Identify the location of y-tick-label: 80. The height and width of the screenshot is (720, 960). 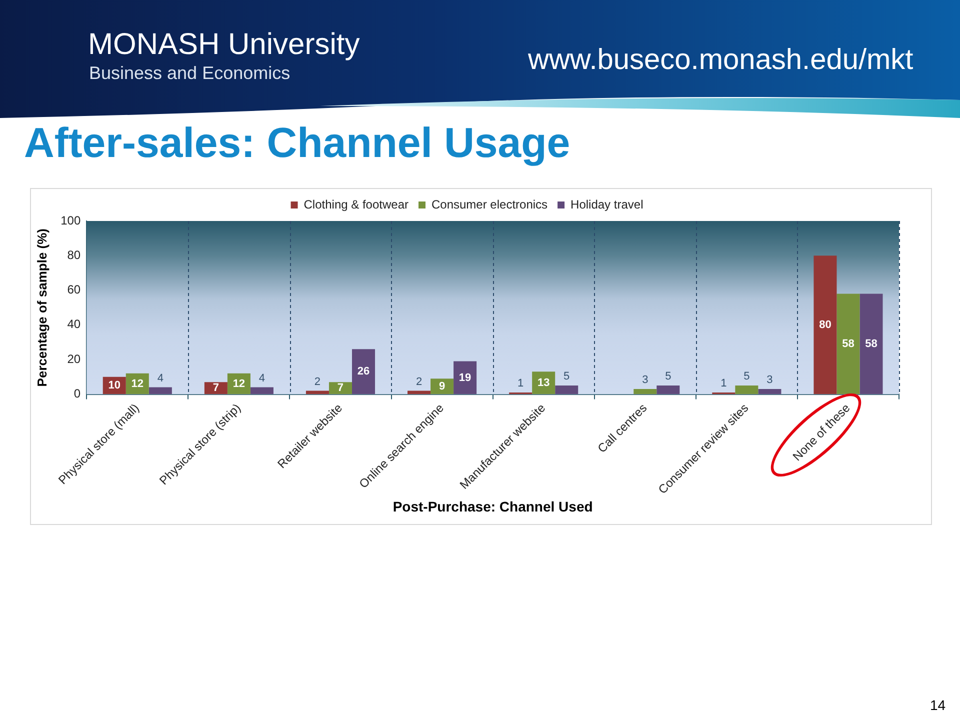
(74, 255).